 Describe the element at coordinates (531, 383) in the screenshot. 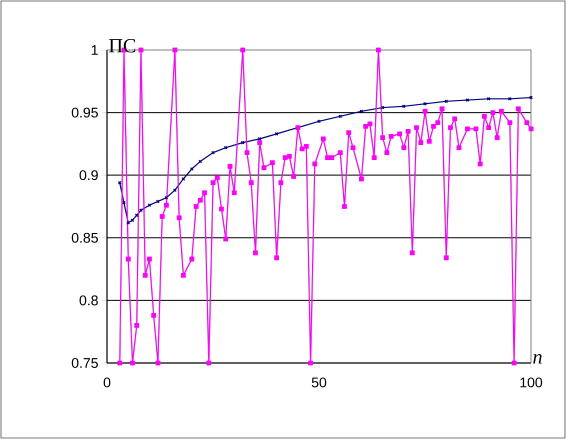

I see `x-tick-label: 100` at that location.